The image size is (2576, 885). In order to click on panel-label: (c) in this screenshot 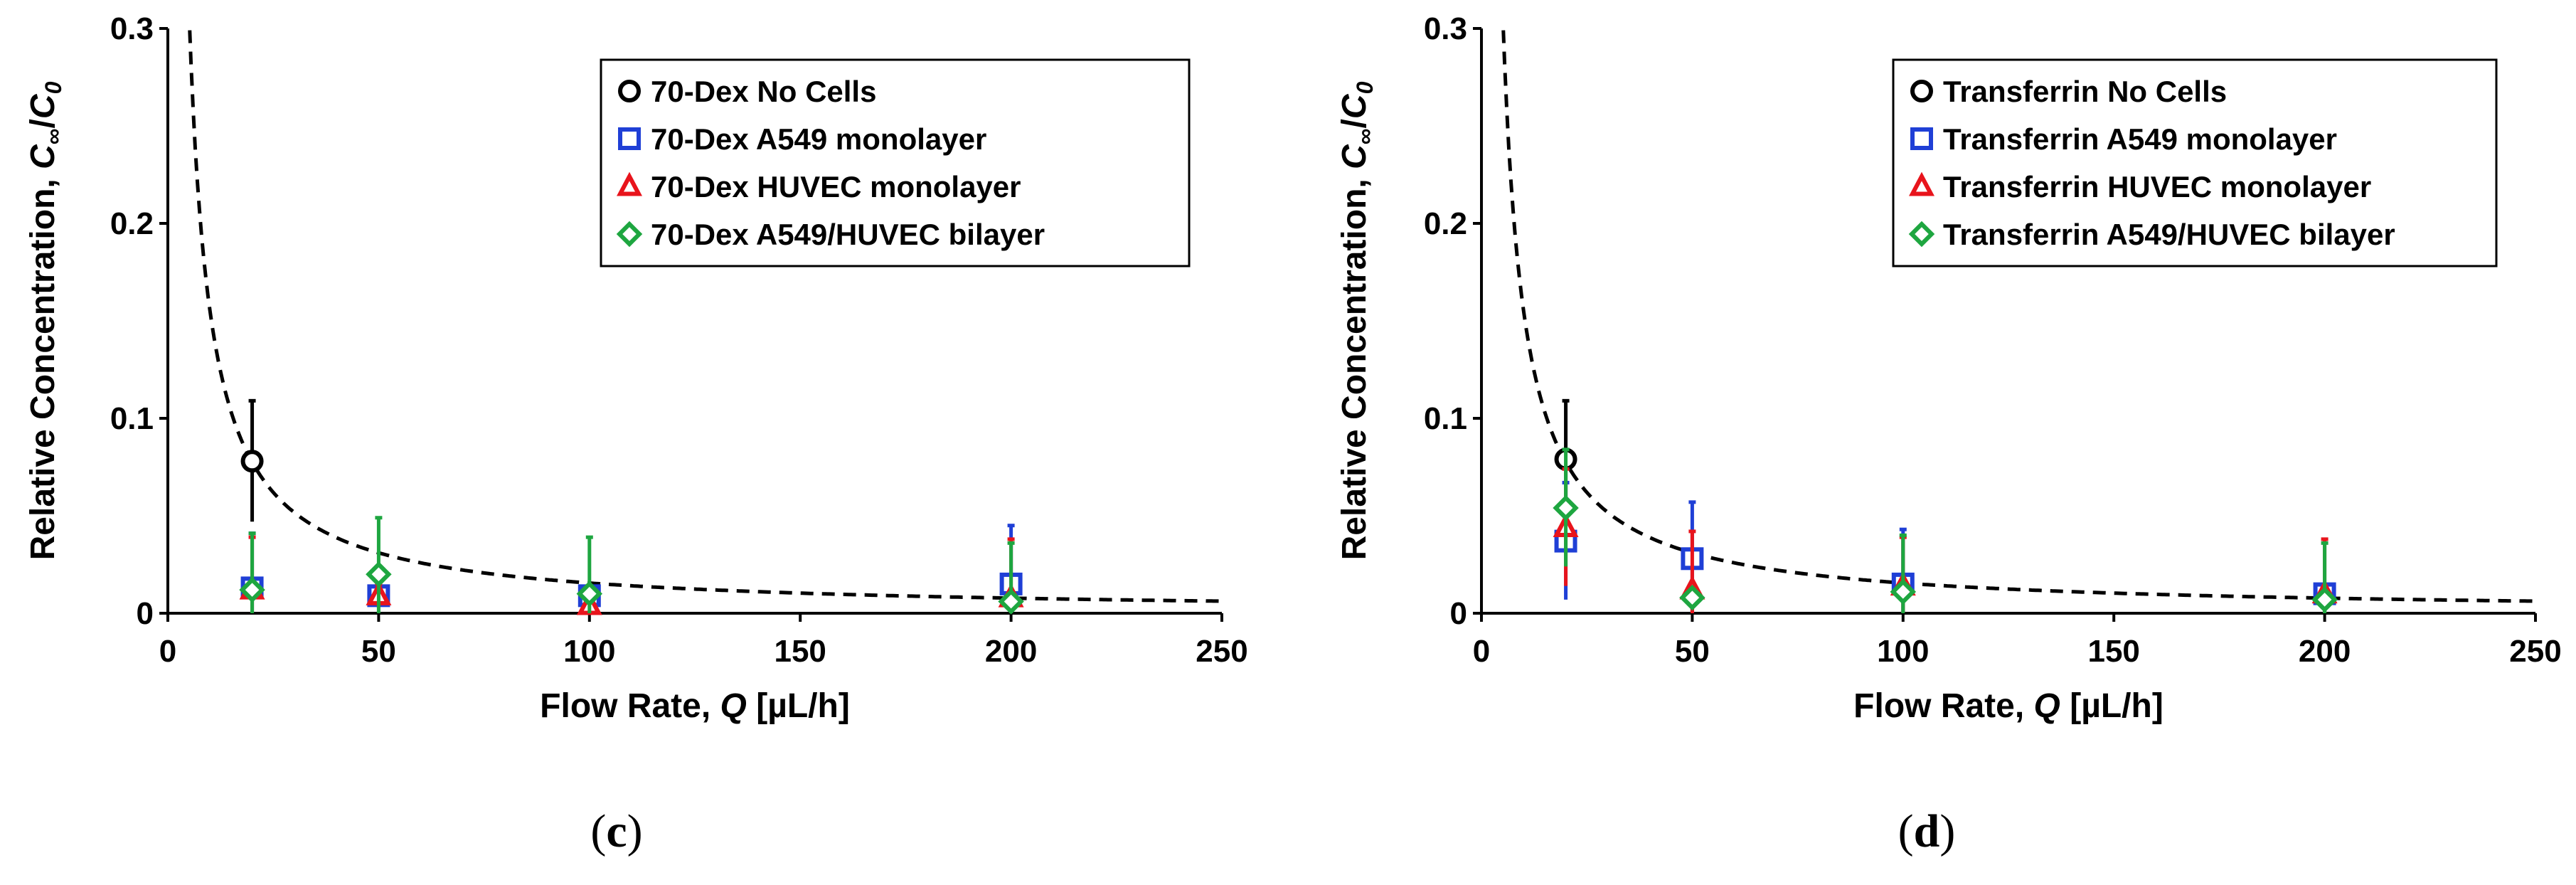, I will do `click(616, 831)`.